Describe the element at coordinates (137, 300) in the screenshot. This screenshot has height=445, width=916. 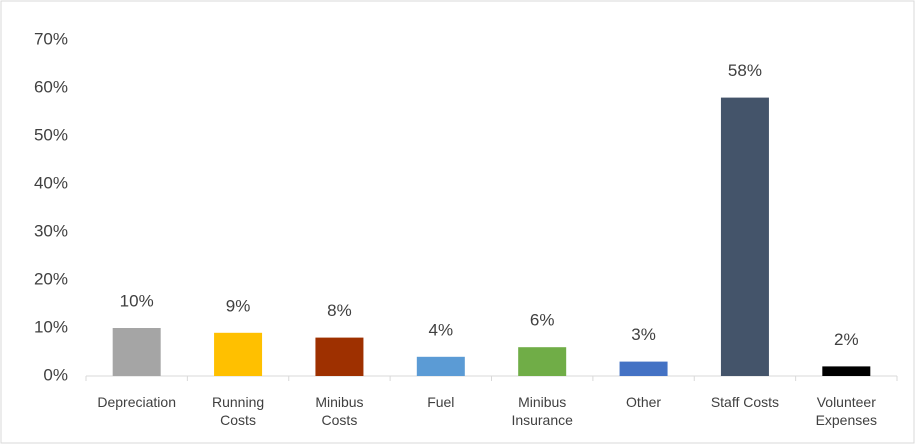
I see `data-label: 10%` at that location.